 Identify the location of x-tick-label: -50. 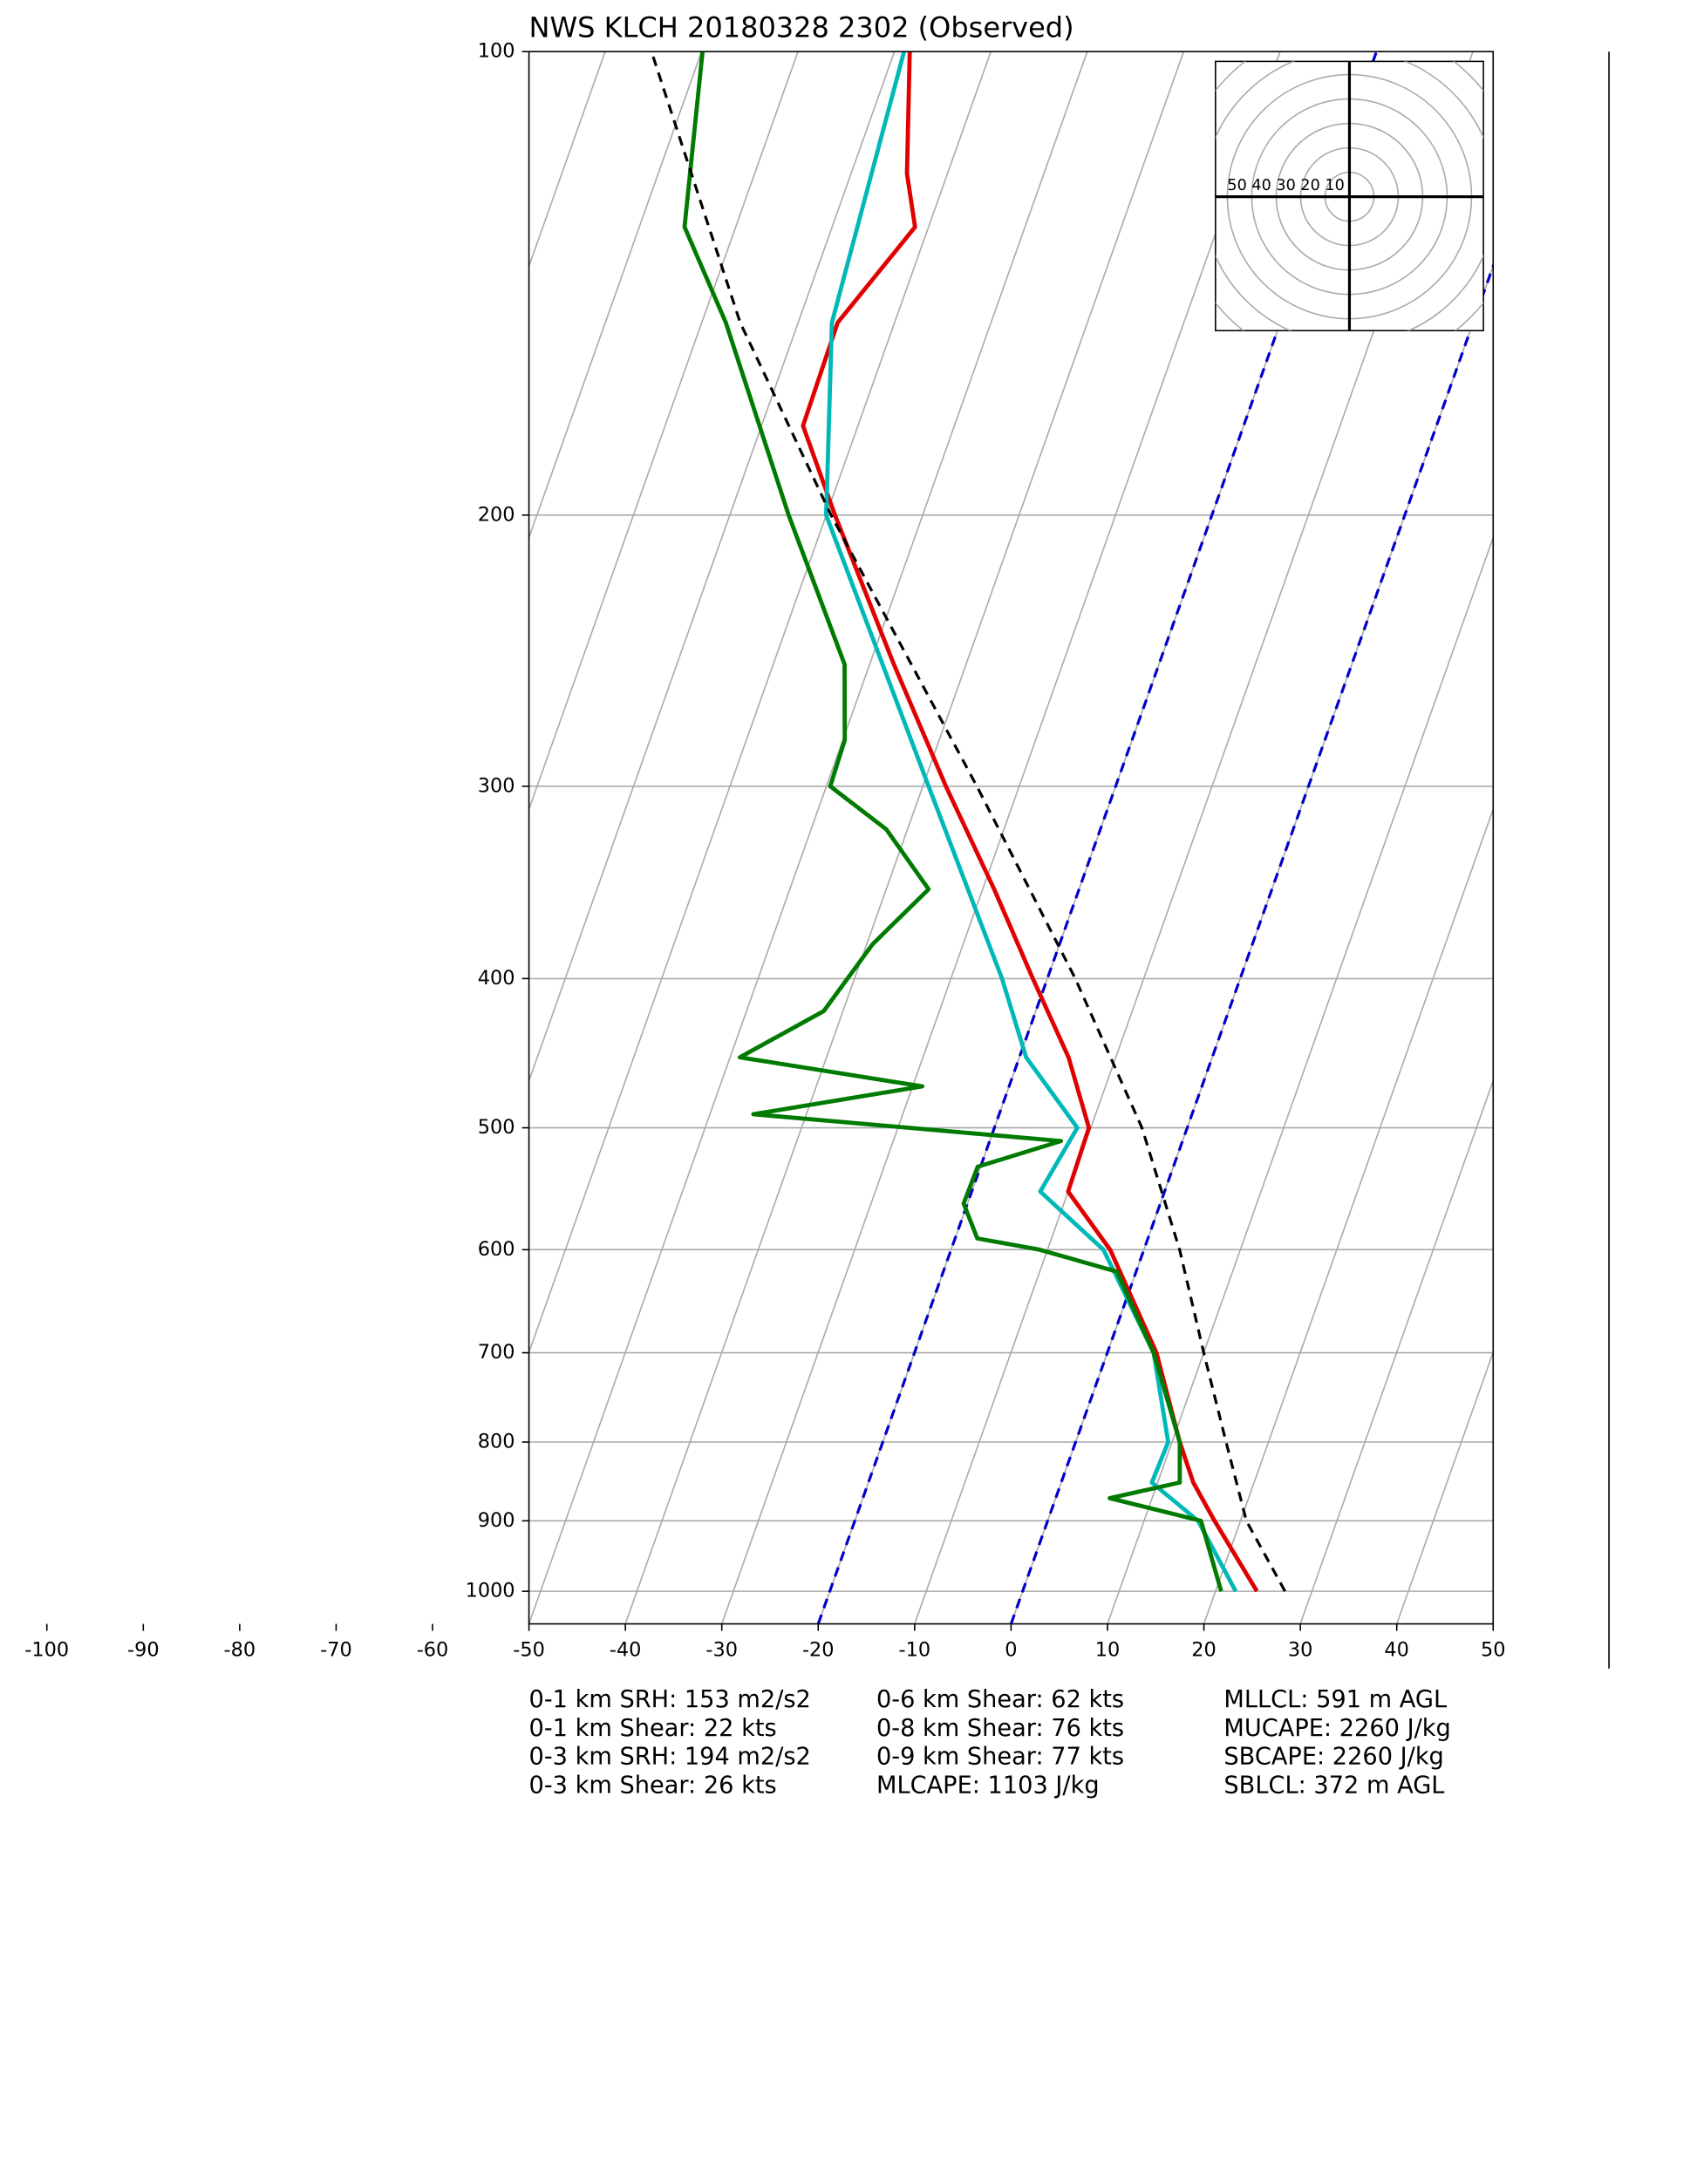
(529, 1649).